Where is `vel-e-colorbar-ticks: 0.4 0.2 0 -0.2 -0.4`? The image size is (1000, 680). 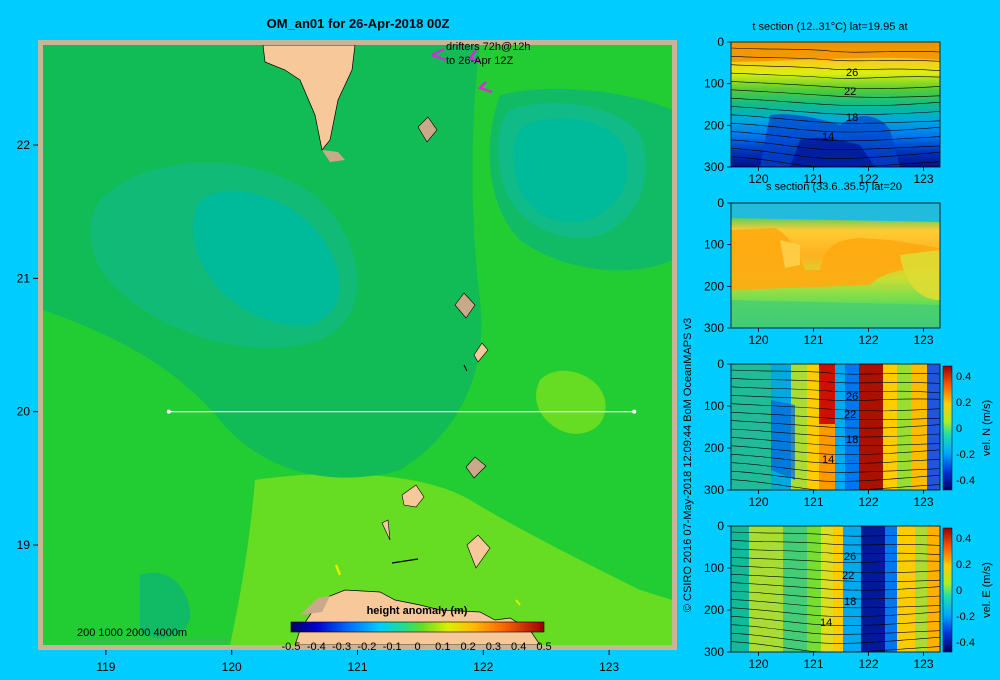 vel-e-colorbar-ticks: 0.4 0.2 0 -0.2 -0.4 is located at coordinates (965, 591).